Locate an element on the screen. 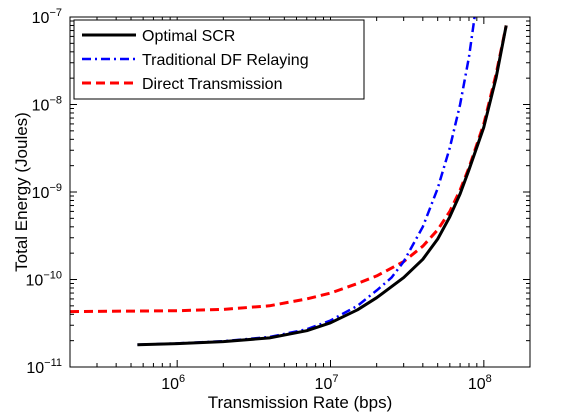  y-tick-label: 10⁻¹⁰ is located at coordinates (44, 280).